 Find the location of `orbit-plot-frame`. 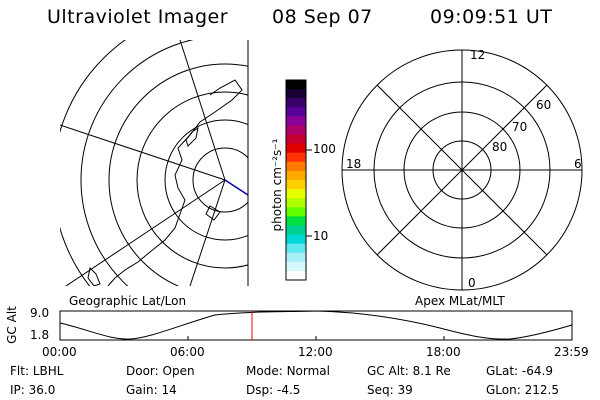

orbit-plot-frame is located at coordinates (316, 325).